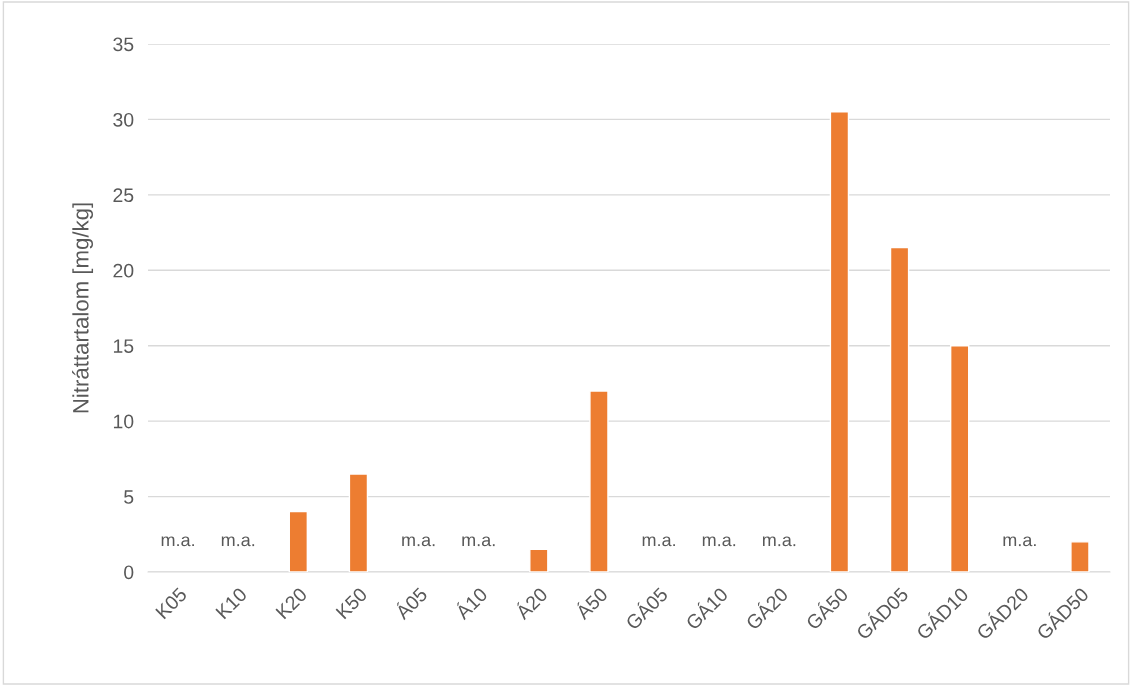 This screenshot has width=1132, height=686. I want to click on y-tick-label: 20, so click(123, 270).